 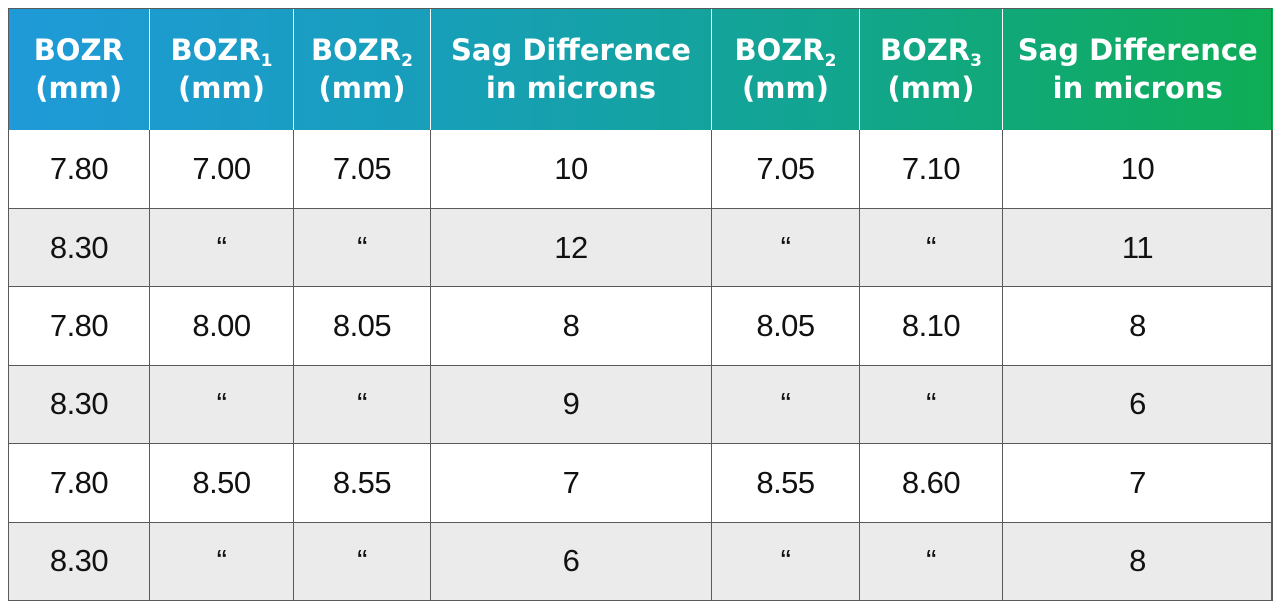 What do you see at coordinates (571, 50) in the screenshot?
I see `header-sag-difference-1-line1: Sag Difference` at bounding box center [571, 50].